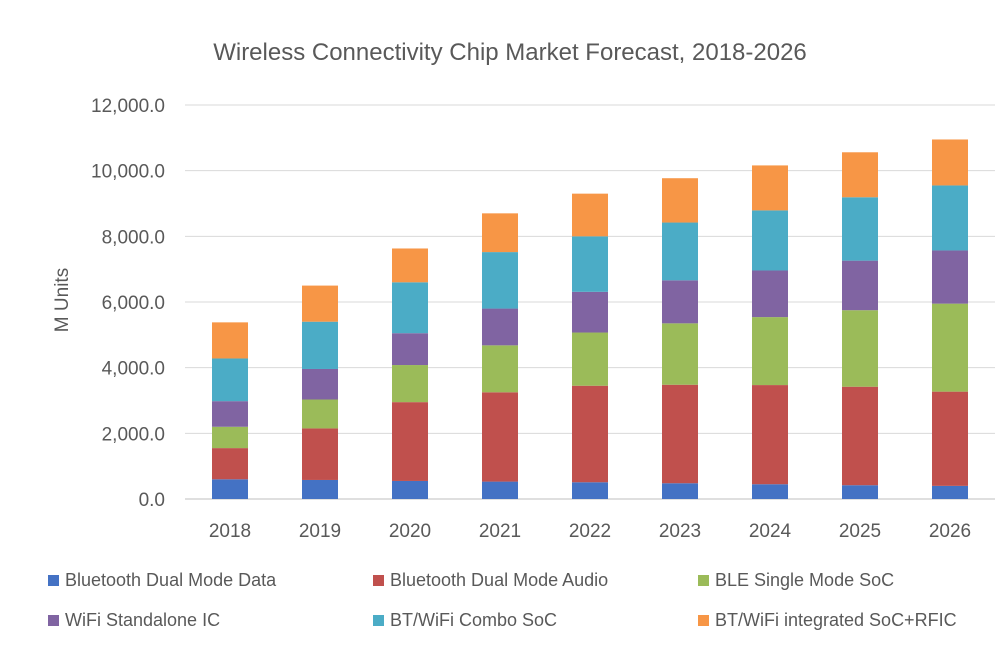  What do you see at coordinates (133, 237) in the screenshot?
I see `y-tick-label: 8,000.0` at bounding box center [133, 237].